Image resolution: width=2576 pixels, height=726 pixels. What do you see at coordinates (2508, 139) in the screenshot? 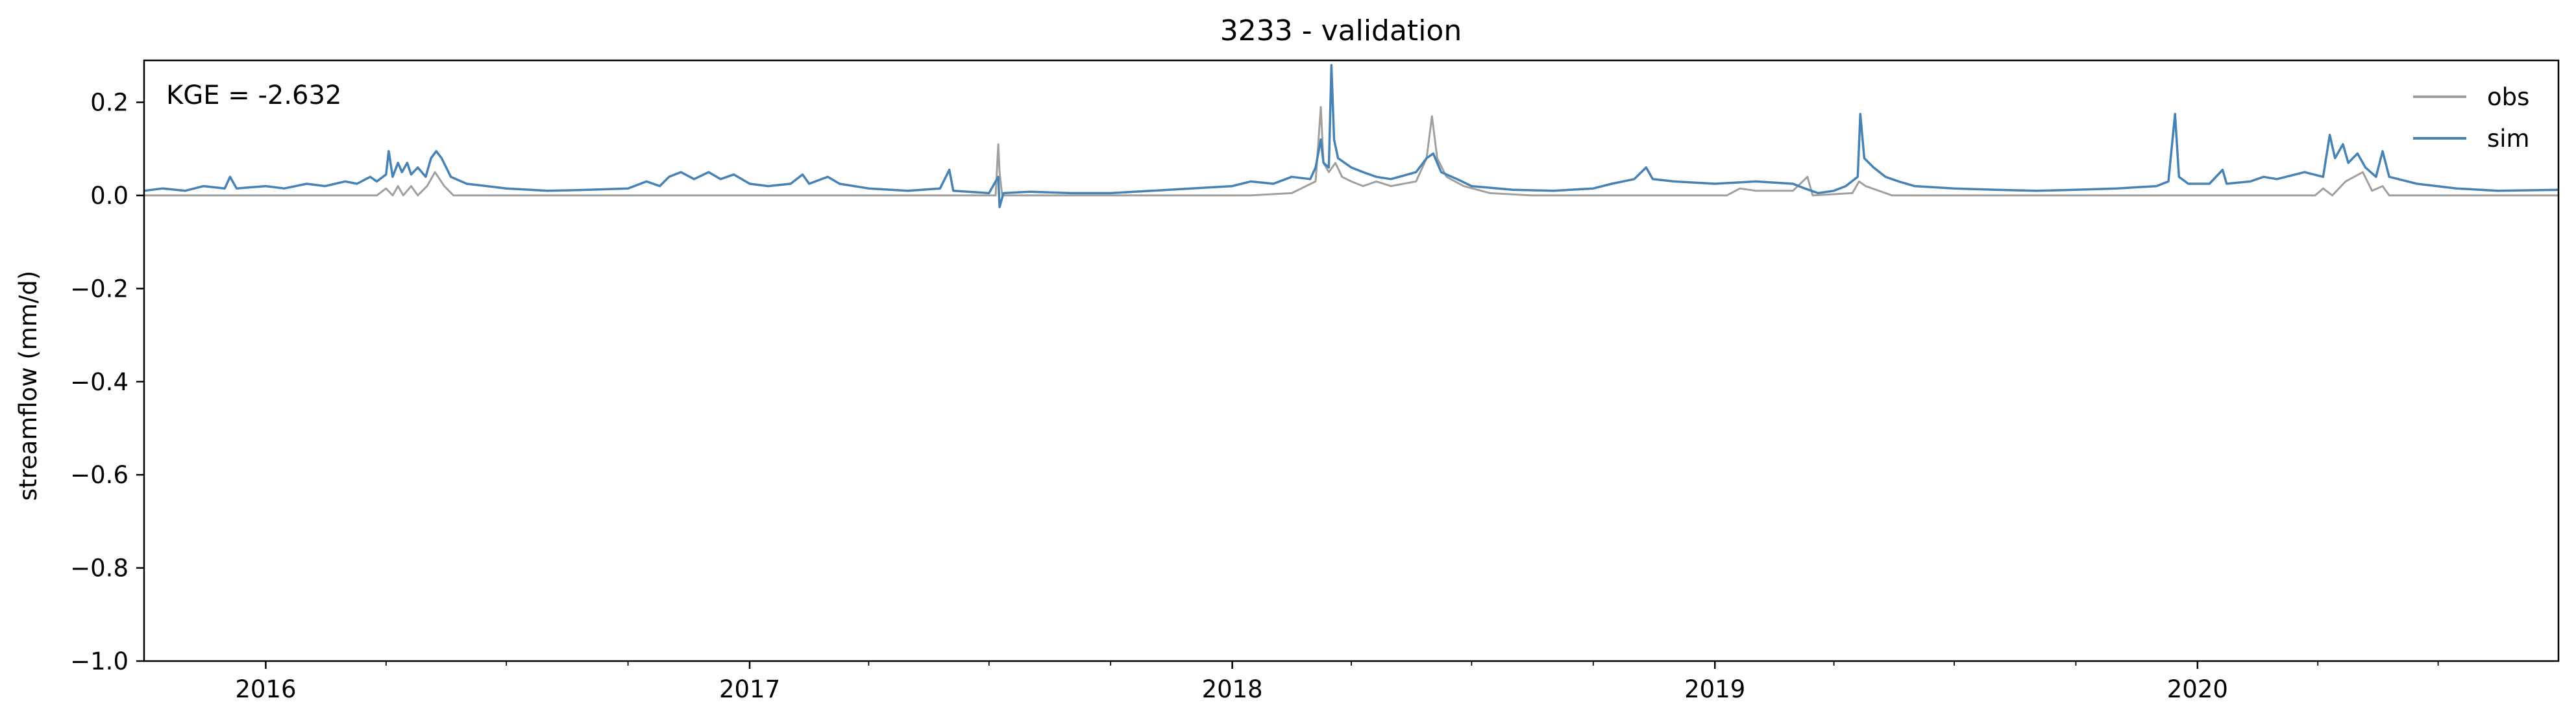
I see `legend-sim-label: sim` at bounding box center [2508, 139].